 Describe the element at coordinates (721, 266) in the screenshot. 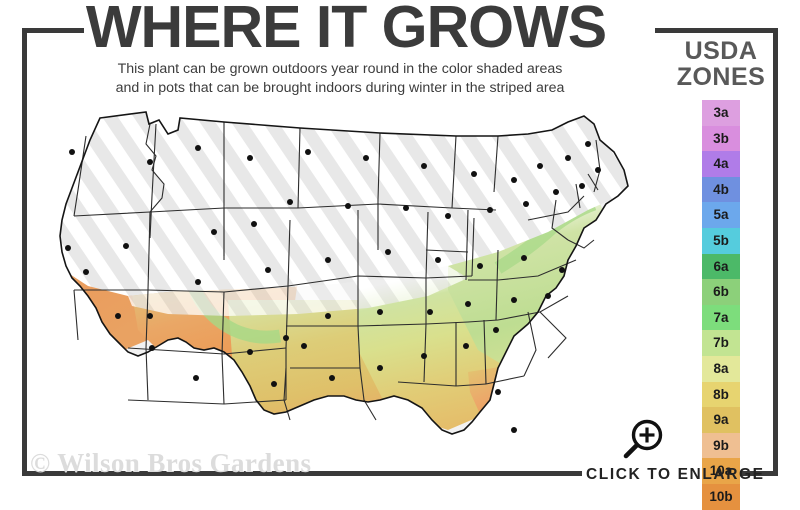

I see `legend-swatch-6a: 6a` at that location.